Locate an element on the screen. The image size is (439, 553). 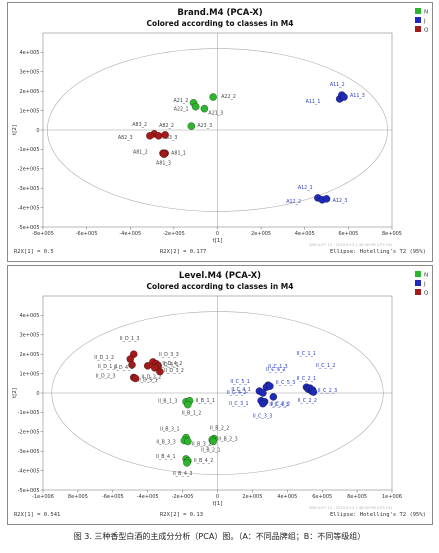
point-label: II_C_4_2 is located at coordinates (236, 393).